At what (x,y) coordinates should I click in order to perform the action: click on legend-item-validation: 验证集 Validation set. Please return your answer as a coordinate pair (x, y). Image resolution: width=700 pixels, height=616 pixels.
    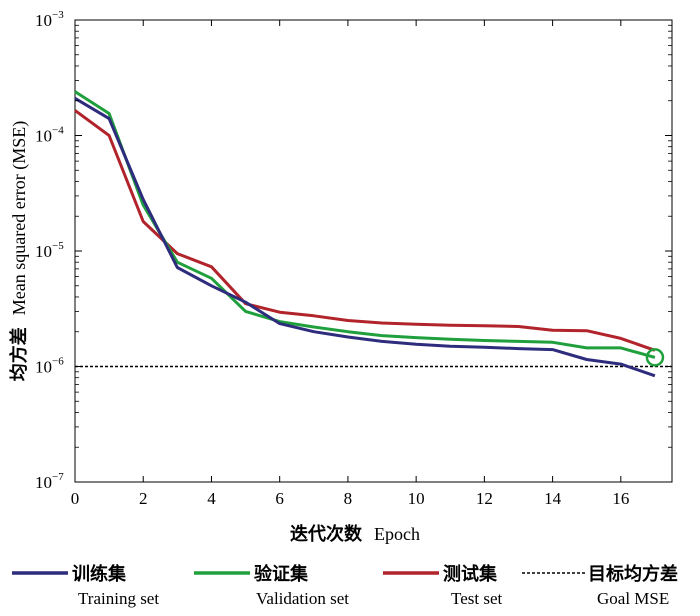
    Looking at the image, I should click on (271, 585).